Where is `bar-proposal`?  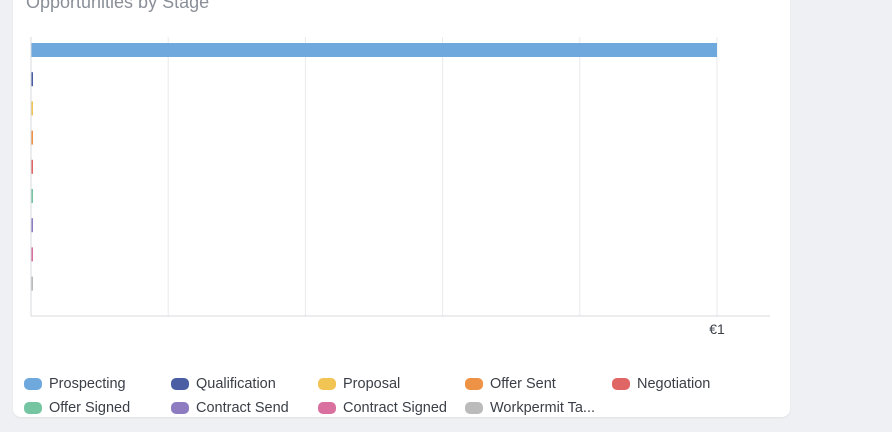
bar-proposal is located at coordinates (32, 108).